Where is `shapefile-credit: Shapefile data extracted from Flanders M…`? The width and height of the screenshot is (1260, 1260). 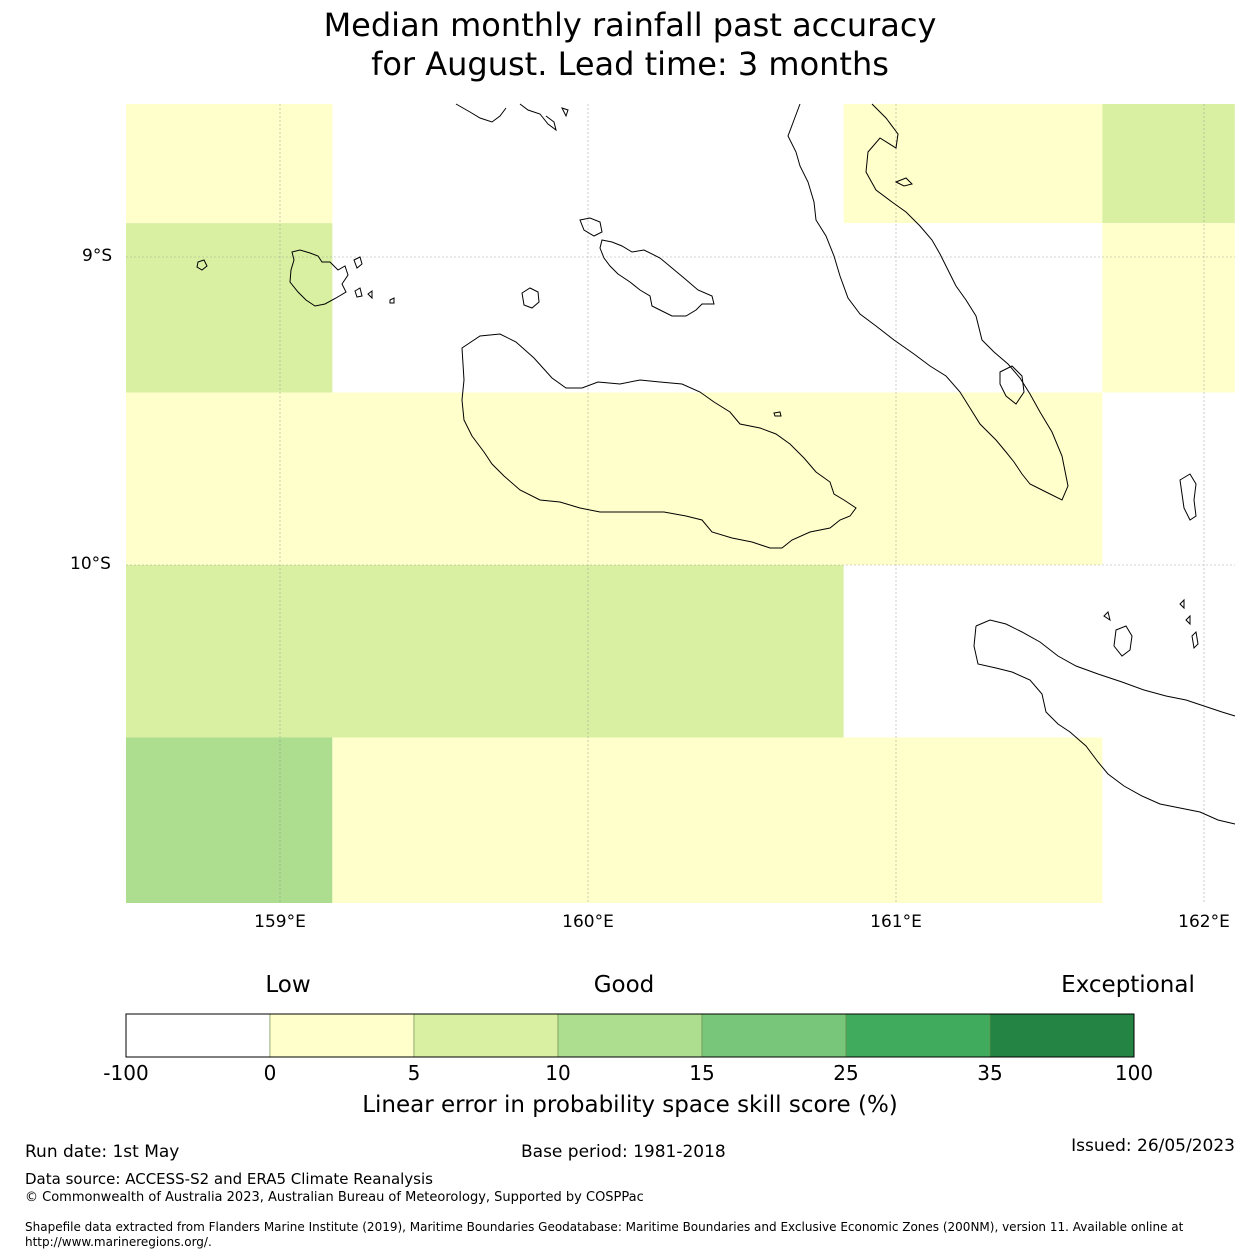
shapefile-credit: Shapefile data extracted from Flanders M… is located at coordinates (604, 1234).